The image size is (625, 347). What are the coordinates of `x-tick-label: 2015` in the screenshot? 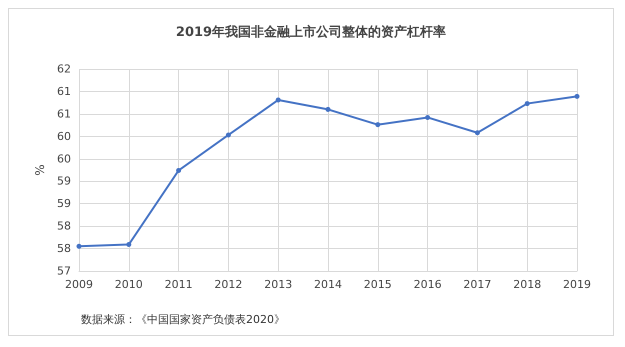 It's located at (378, 284).